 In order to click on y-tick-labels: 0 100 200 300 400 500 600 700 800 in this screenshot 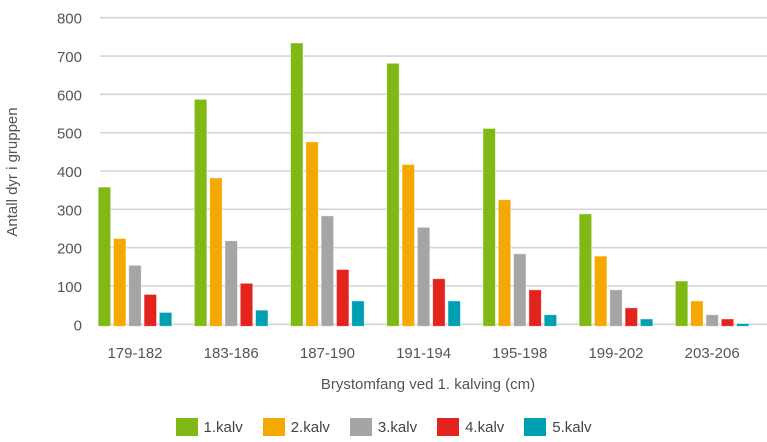, I will do `click(69, 173)`.